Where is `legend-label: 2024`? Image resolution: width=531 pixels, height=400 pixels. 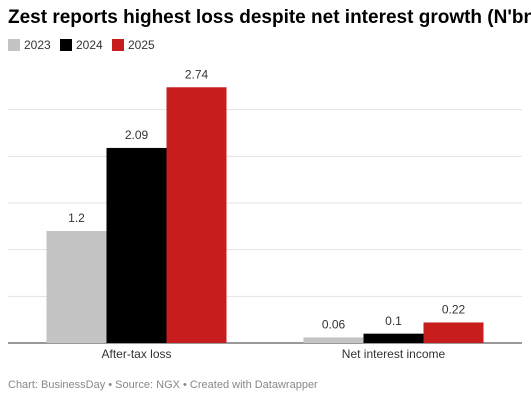 legend-label: 2024 is located at coordinates (89, 45).